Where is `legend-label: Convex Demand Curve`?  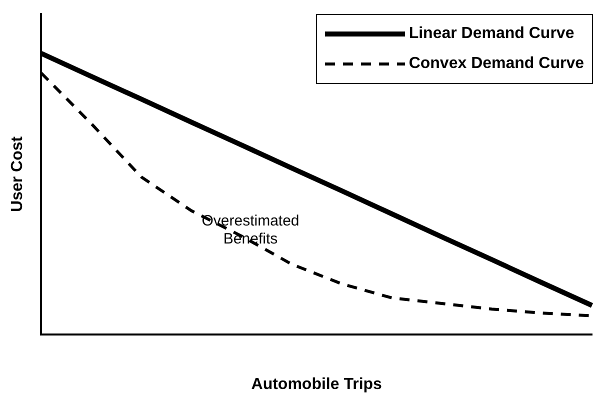
legend-label: Convex Demand Curve is located at coordinates (496, 64).